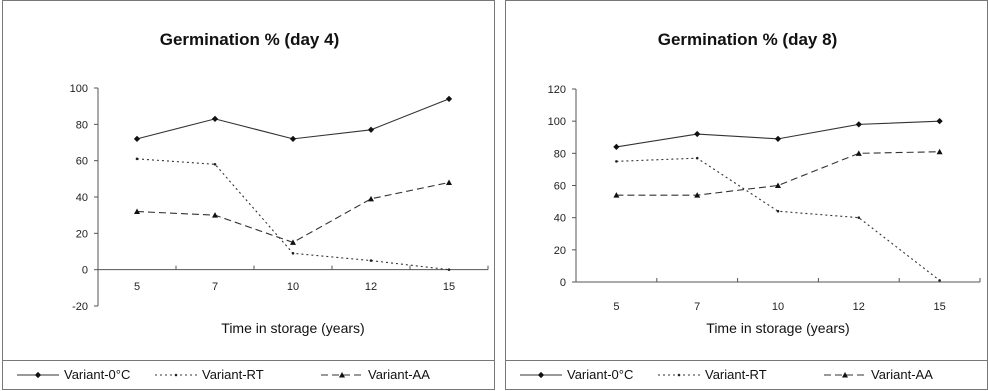 This screenshot has height=391, width=988. I want to click on legend-box-day8, so click(746, 374).